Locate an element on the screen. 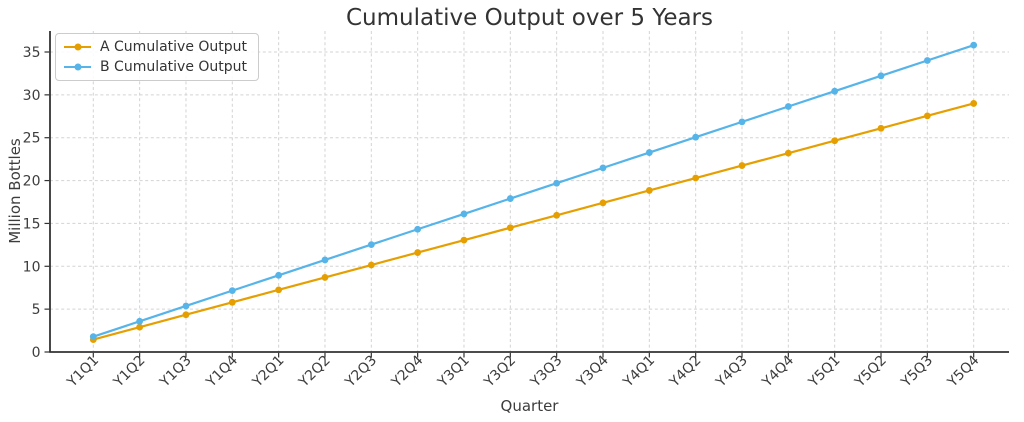 This screenshot has height=422, width=1024. data-point-1-Y5Q1 is located at coordinates (835, 91).